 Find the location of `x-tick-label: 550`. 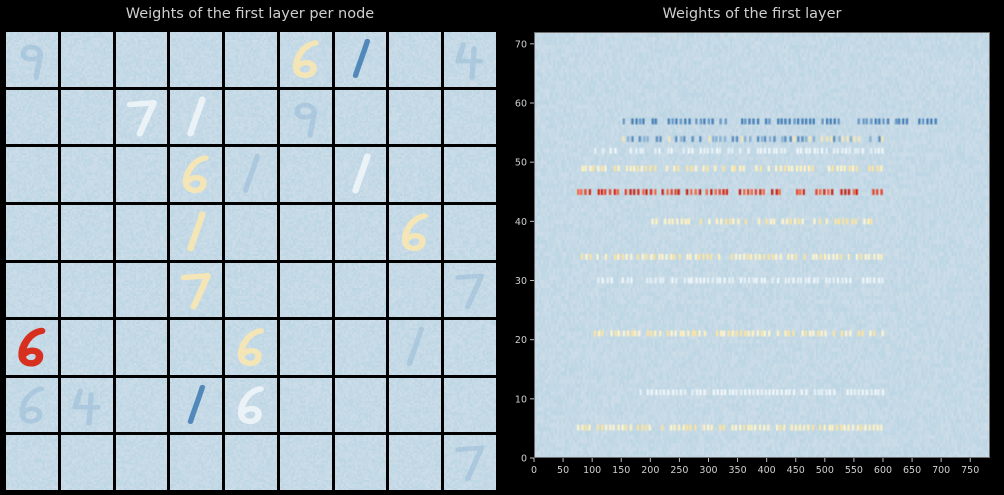

x-tick-label: 550 is located at coordinates (854, 470).